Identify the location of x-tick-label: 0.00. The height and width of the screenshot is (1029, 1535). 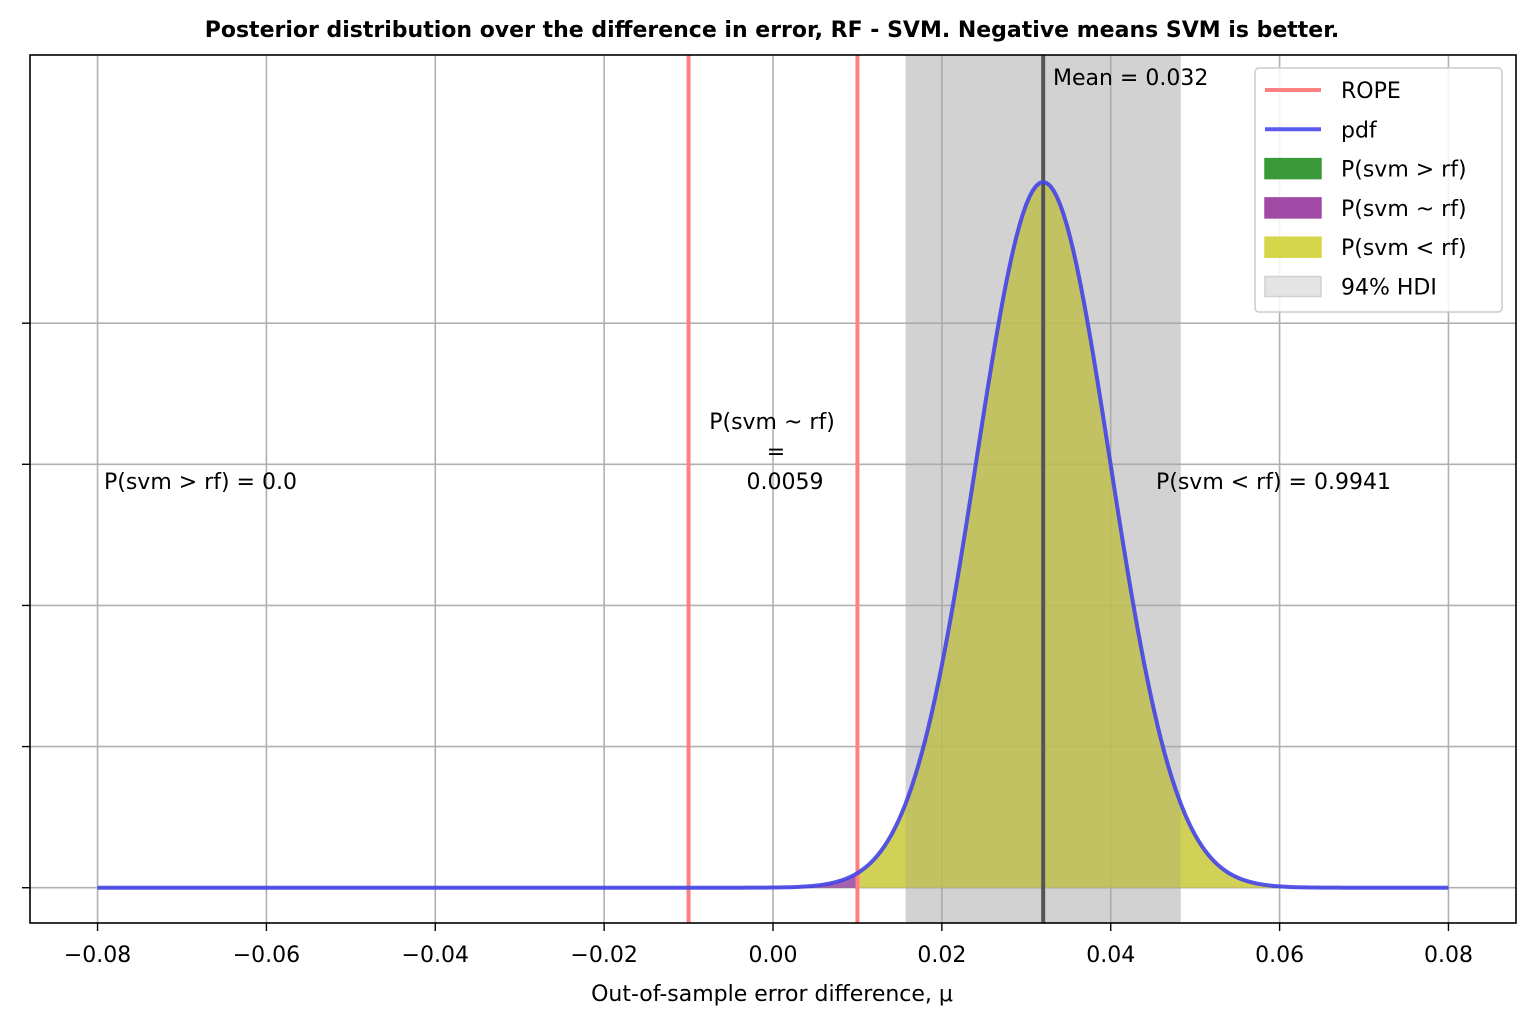
(773, 955).